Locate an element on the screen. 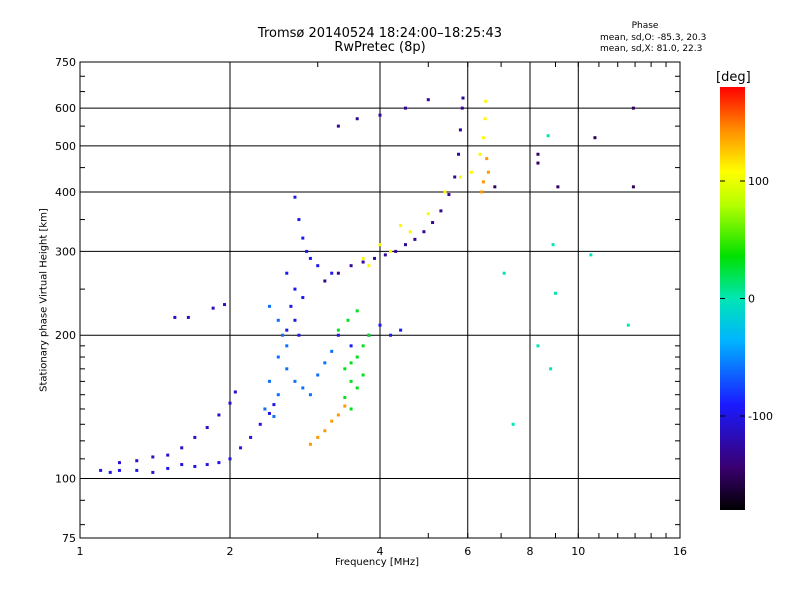 The image size is (800, 600). y-tick-label: 100 is located at coordinates (65, 479).